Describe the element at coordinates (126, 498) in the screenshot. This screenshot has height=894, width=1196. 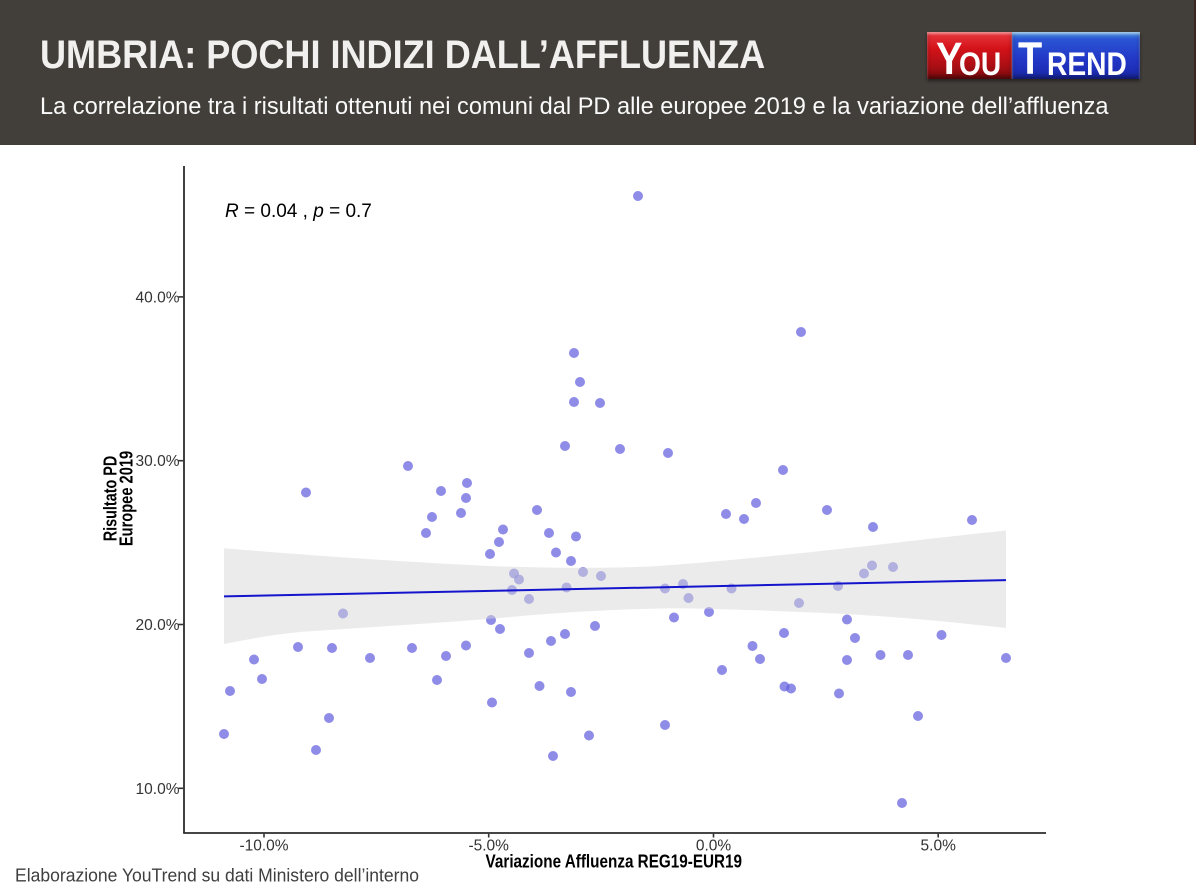
I see `svg-text: Europee 2019` at that location.